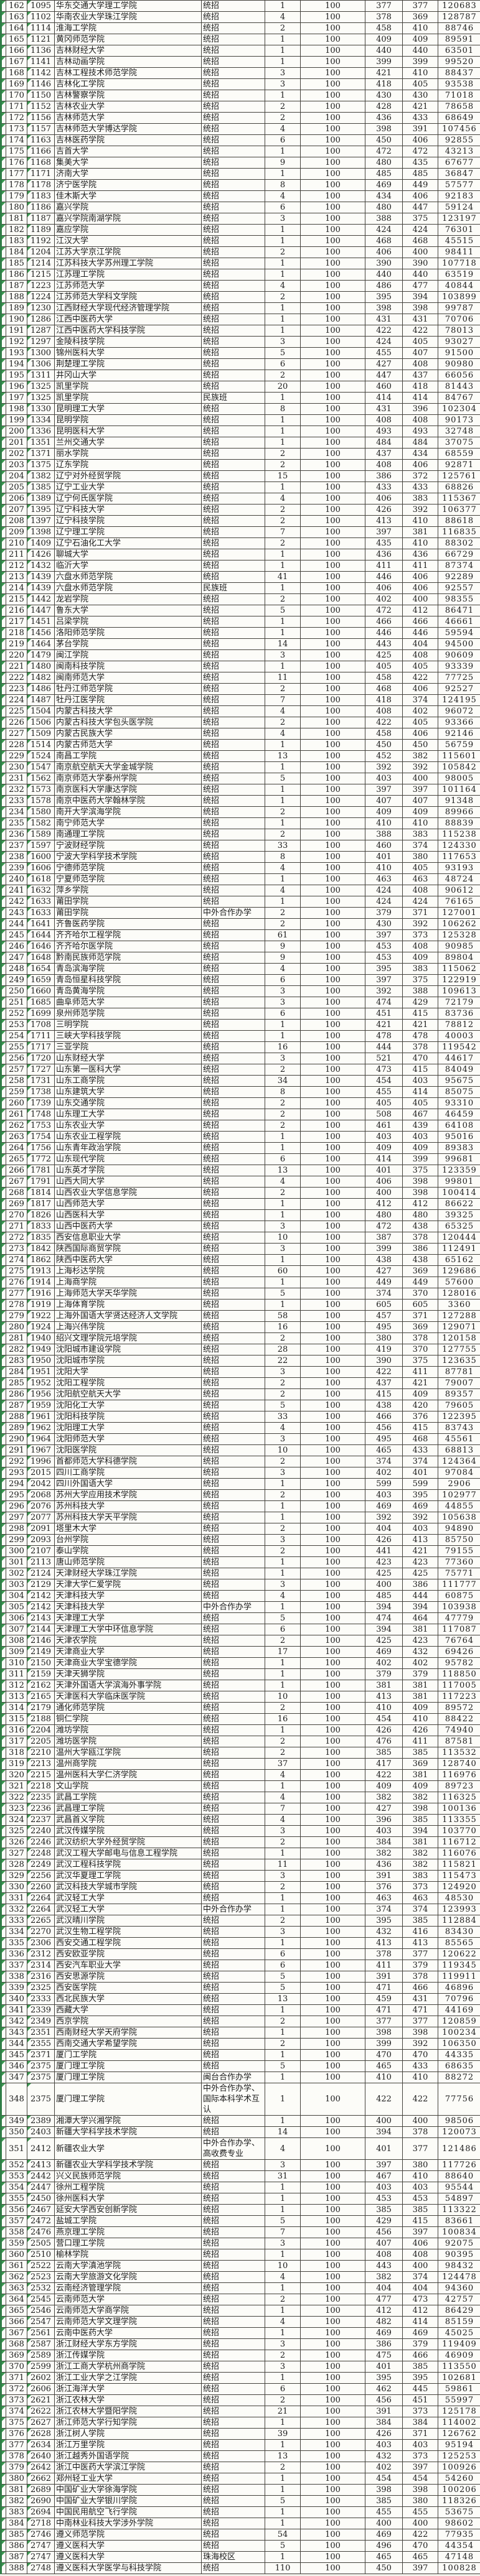 Image resolution: width=480 pixels, height=2576 pixels. Describe the element at coordinates (128, 566) in the screenshot. I see `cell-college-name: 临沂大学` at that location.